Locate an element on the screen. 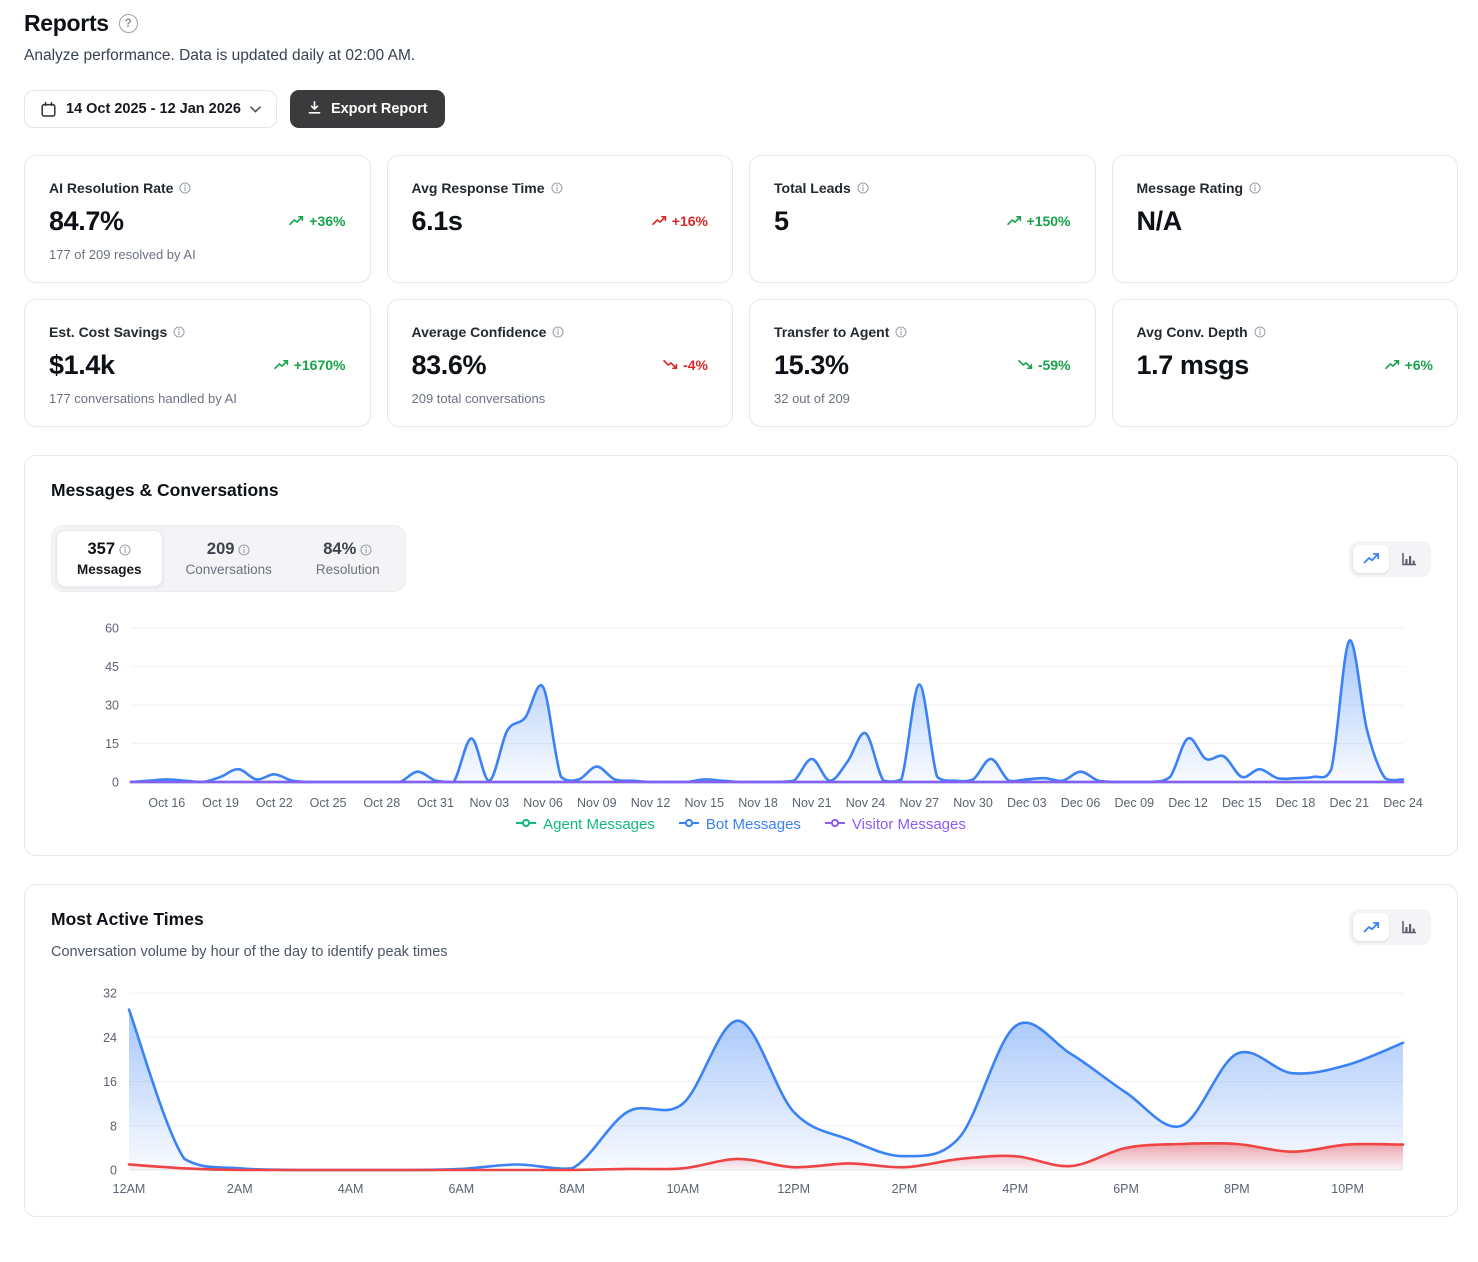  x-axis-label: 10AM is located at coordinates (683, 1189).